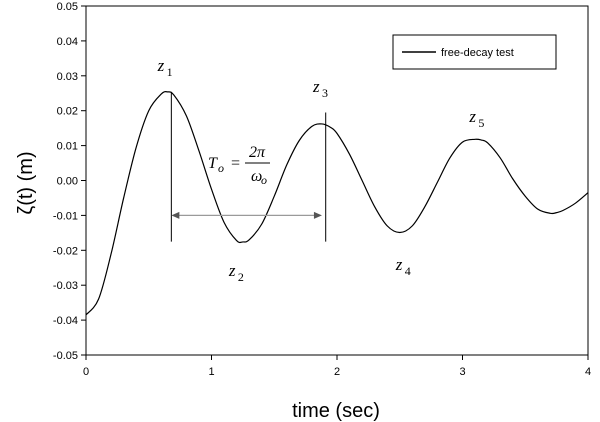  Describe the element at coordinates (477, 53) in the screenshot. I see `legend-entry: free-decay test` at that location.